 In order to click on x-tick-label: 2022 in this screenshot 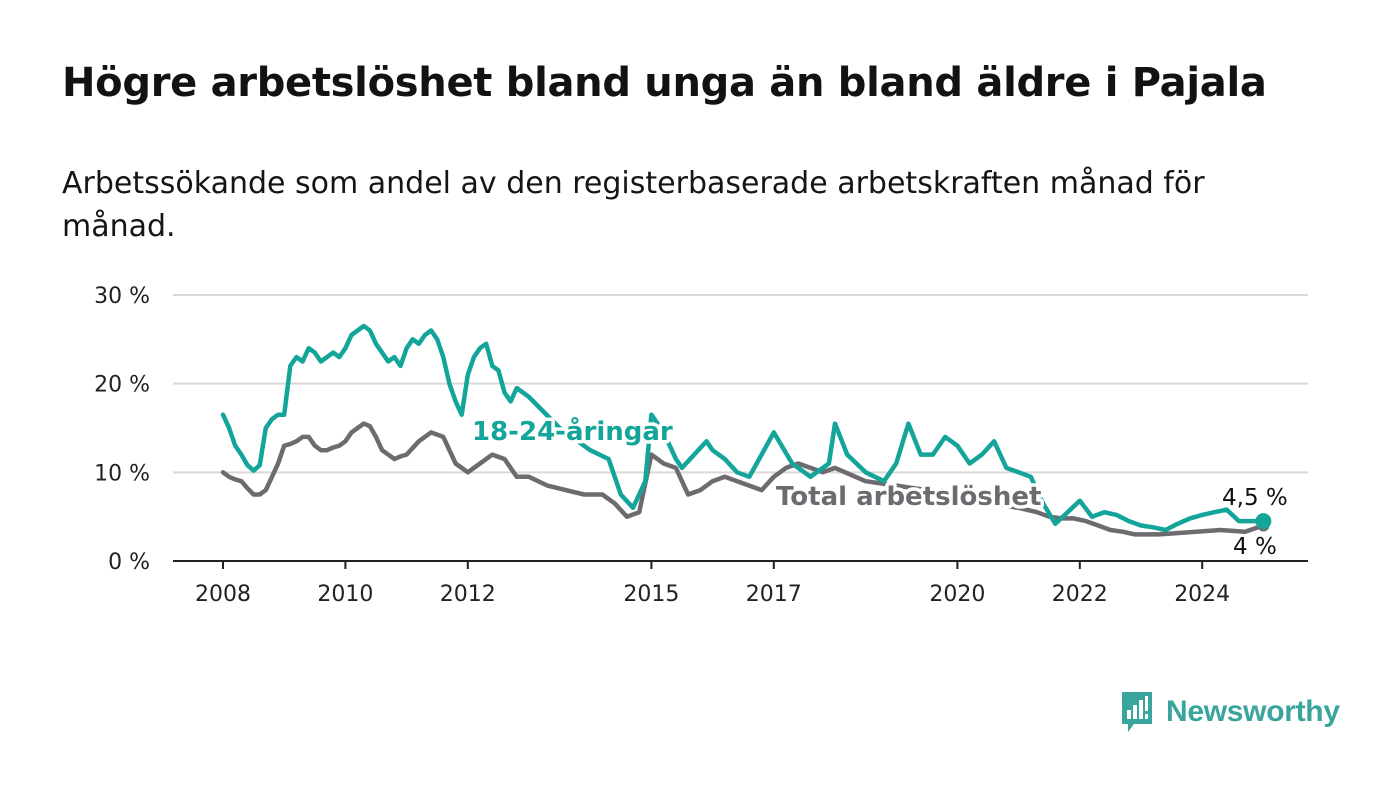, I will do `click(1080, 594)`.